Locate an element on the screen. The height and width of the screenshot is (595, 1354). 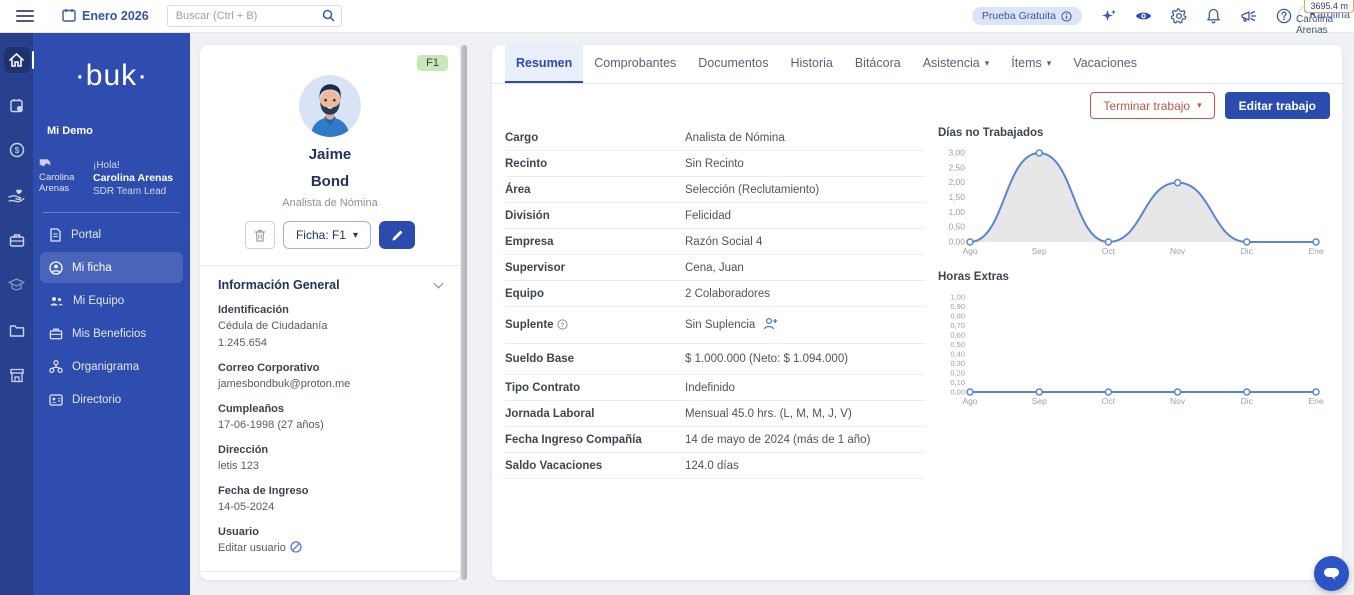
gear-icon is located at coordinates (1178, 16).